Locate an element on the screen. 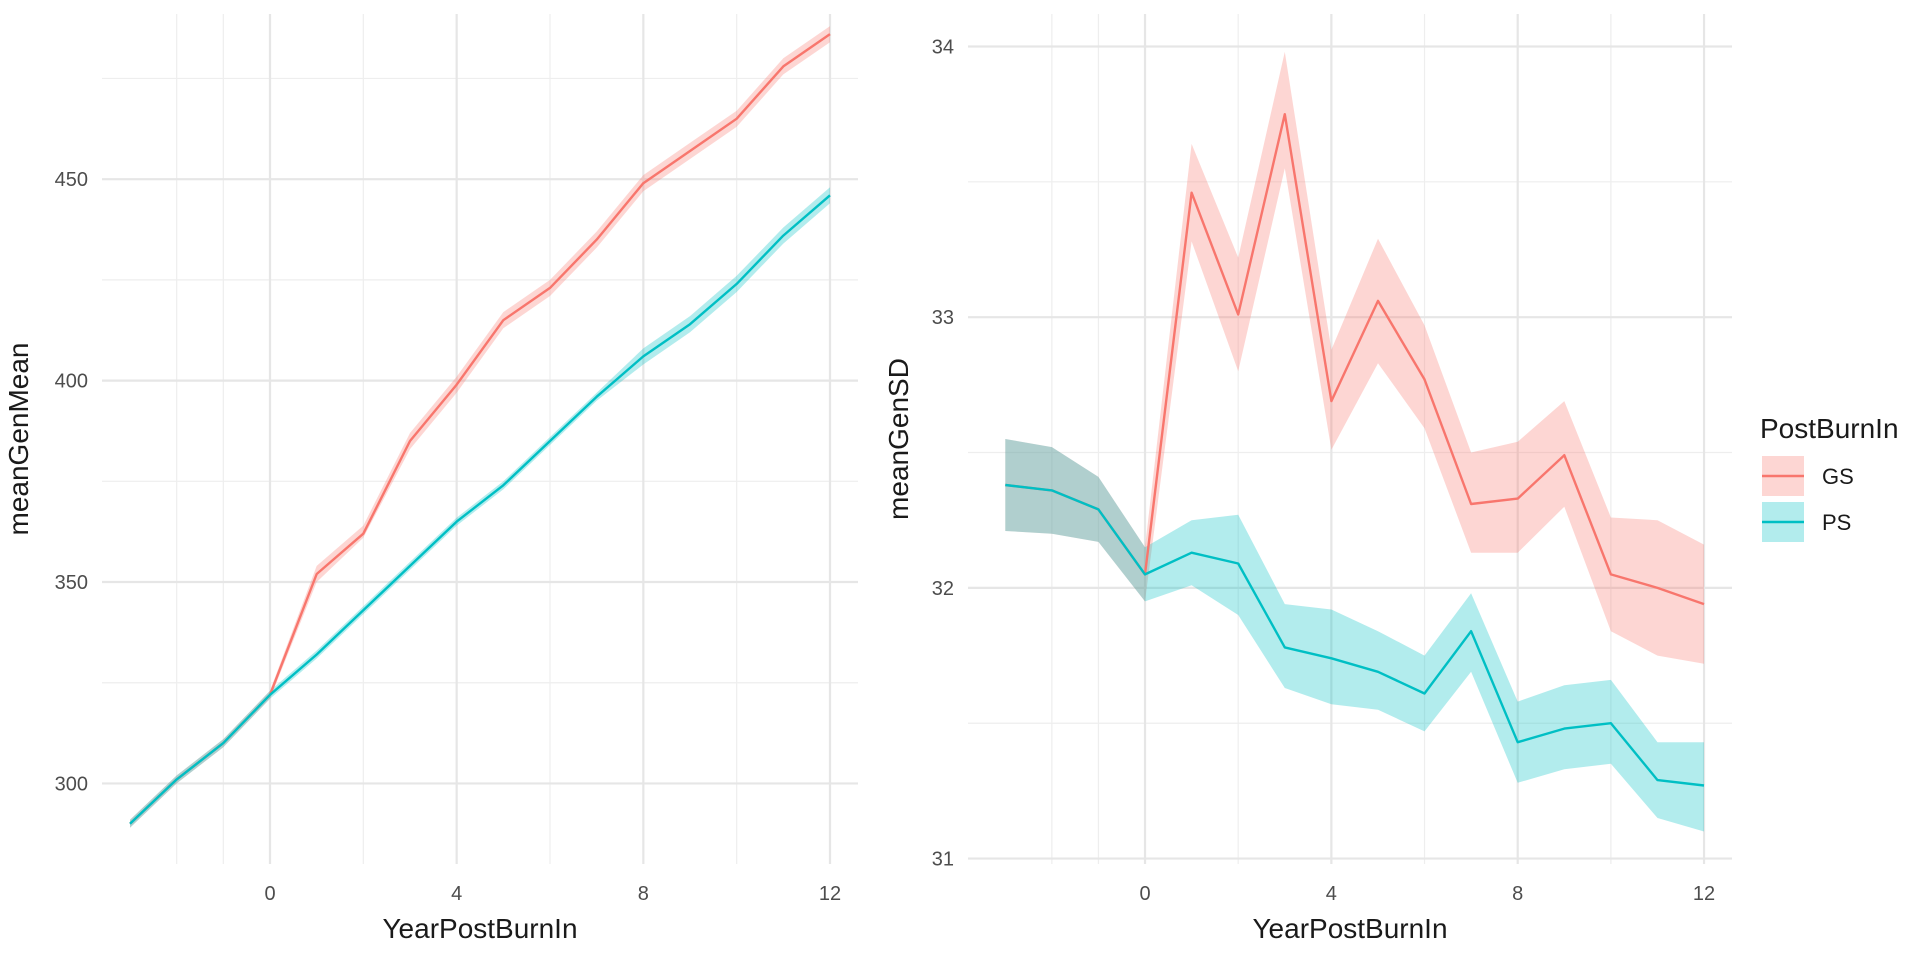  ribbon-ps is located at coordinates (1354, 635).